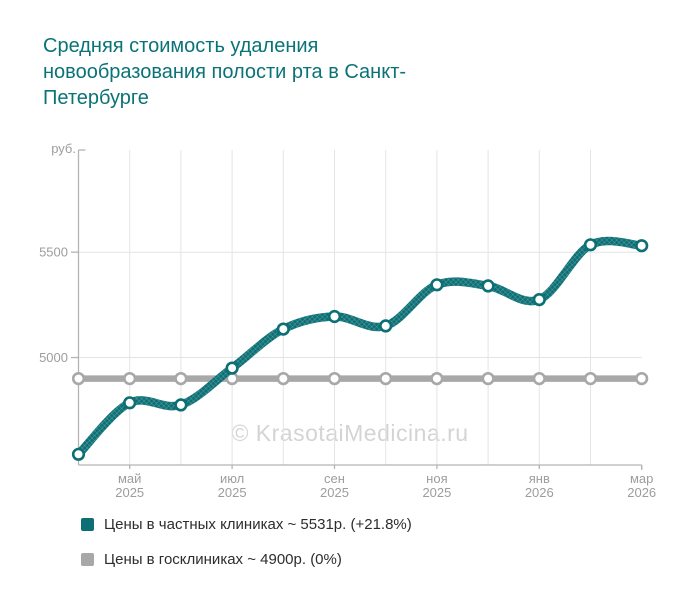 The width and height of the screenshot is (700, 608). Describe the element at coordinates (360, 379) in the screenshot. I see `series-state-clinics` at that location.